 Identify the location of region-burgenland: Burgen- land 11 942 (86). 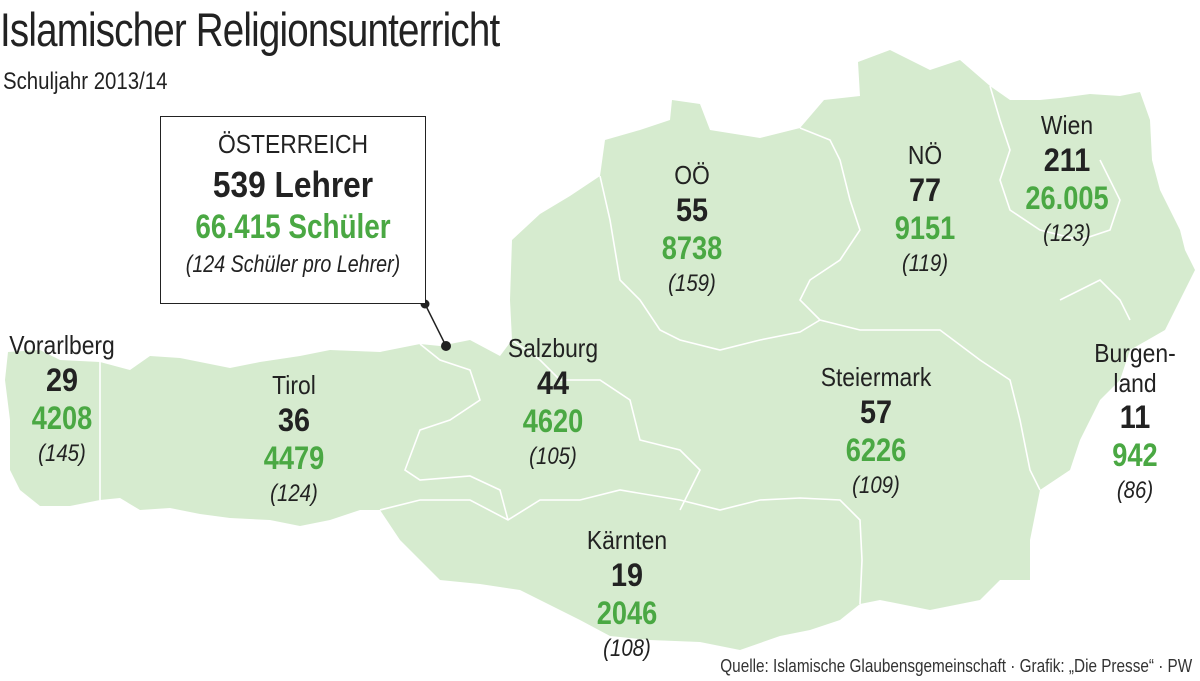
(1135, 423).